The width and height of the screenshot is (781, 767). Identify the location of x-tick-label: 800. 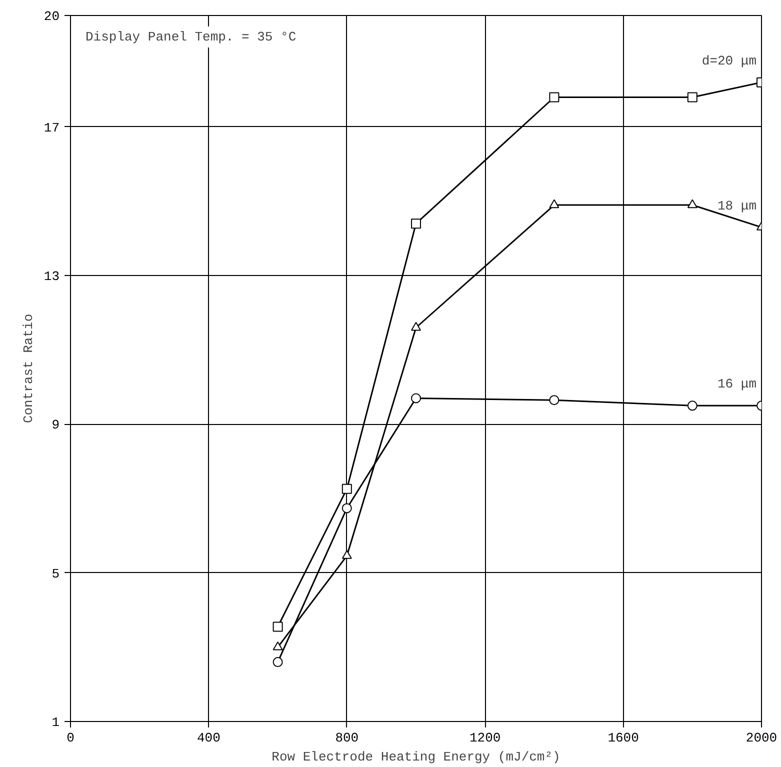
(347, 738).